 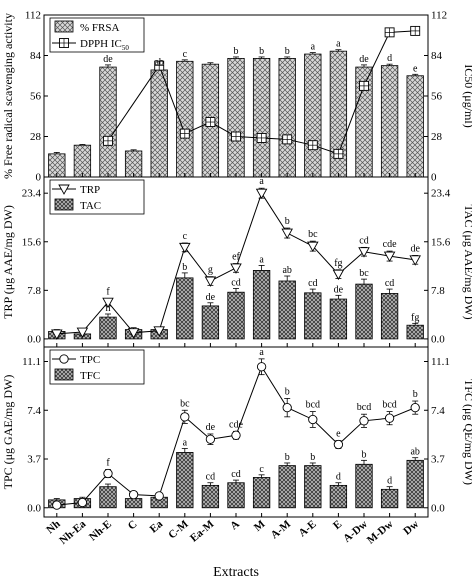 What do you see at coordinates (108, 291) in the screenshot?
I see `letter-trp-nh-e: f` at bounding box center [108, 291].